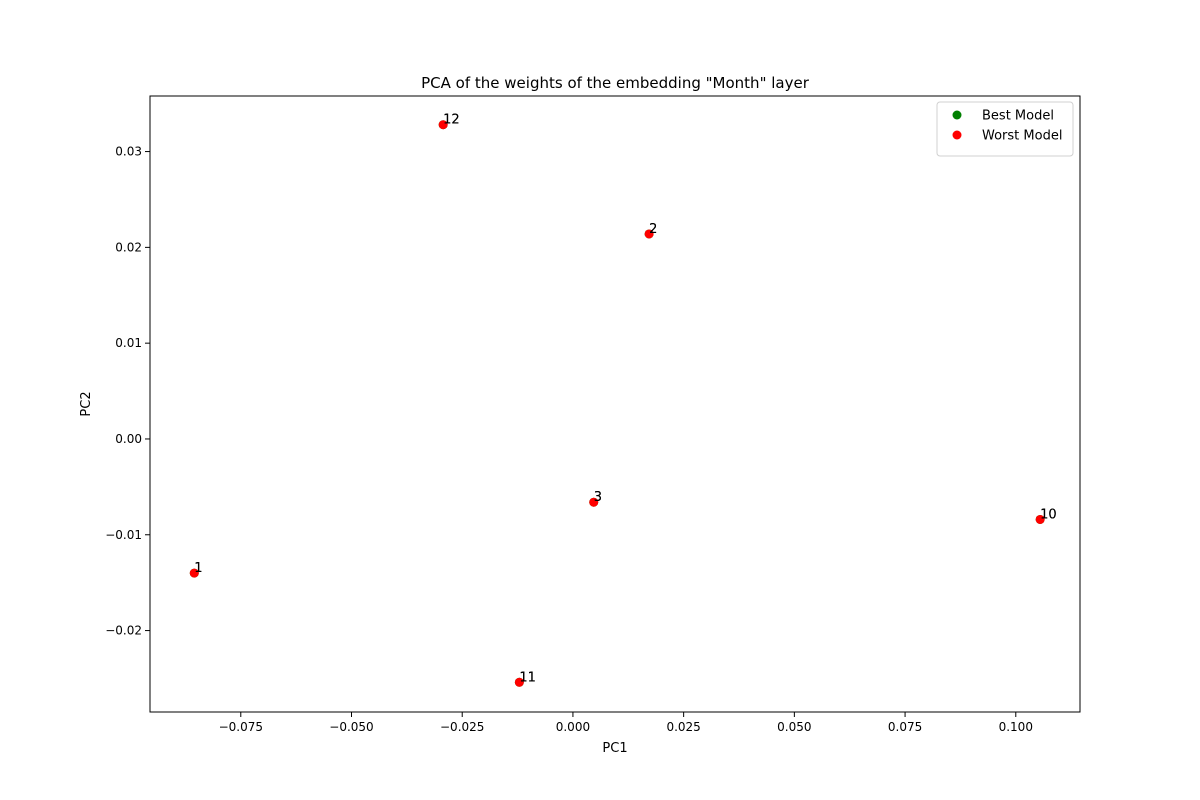 The image size is (1200, 800). I want to click on y-tick-label: 0.00, so click(128, 439).